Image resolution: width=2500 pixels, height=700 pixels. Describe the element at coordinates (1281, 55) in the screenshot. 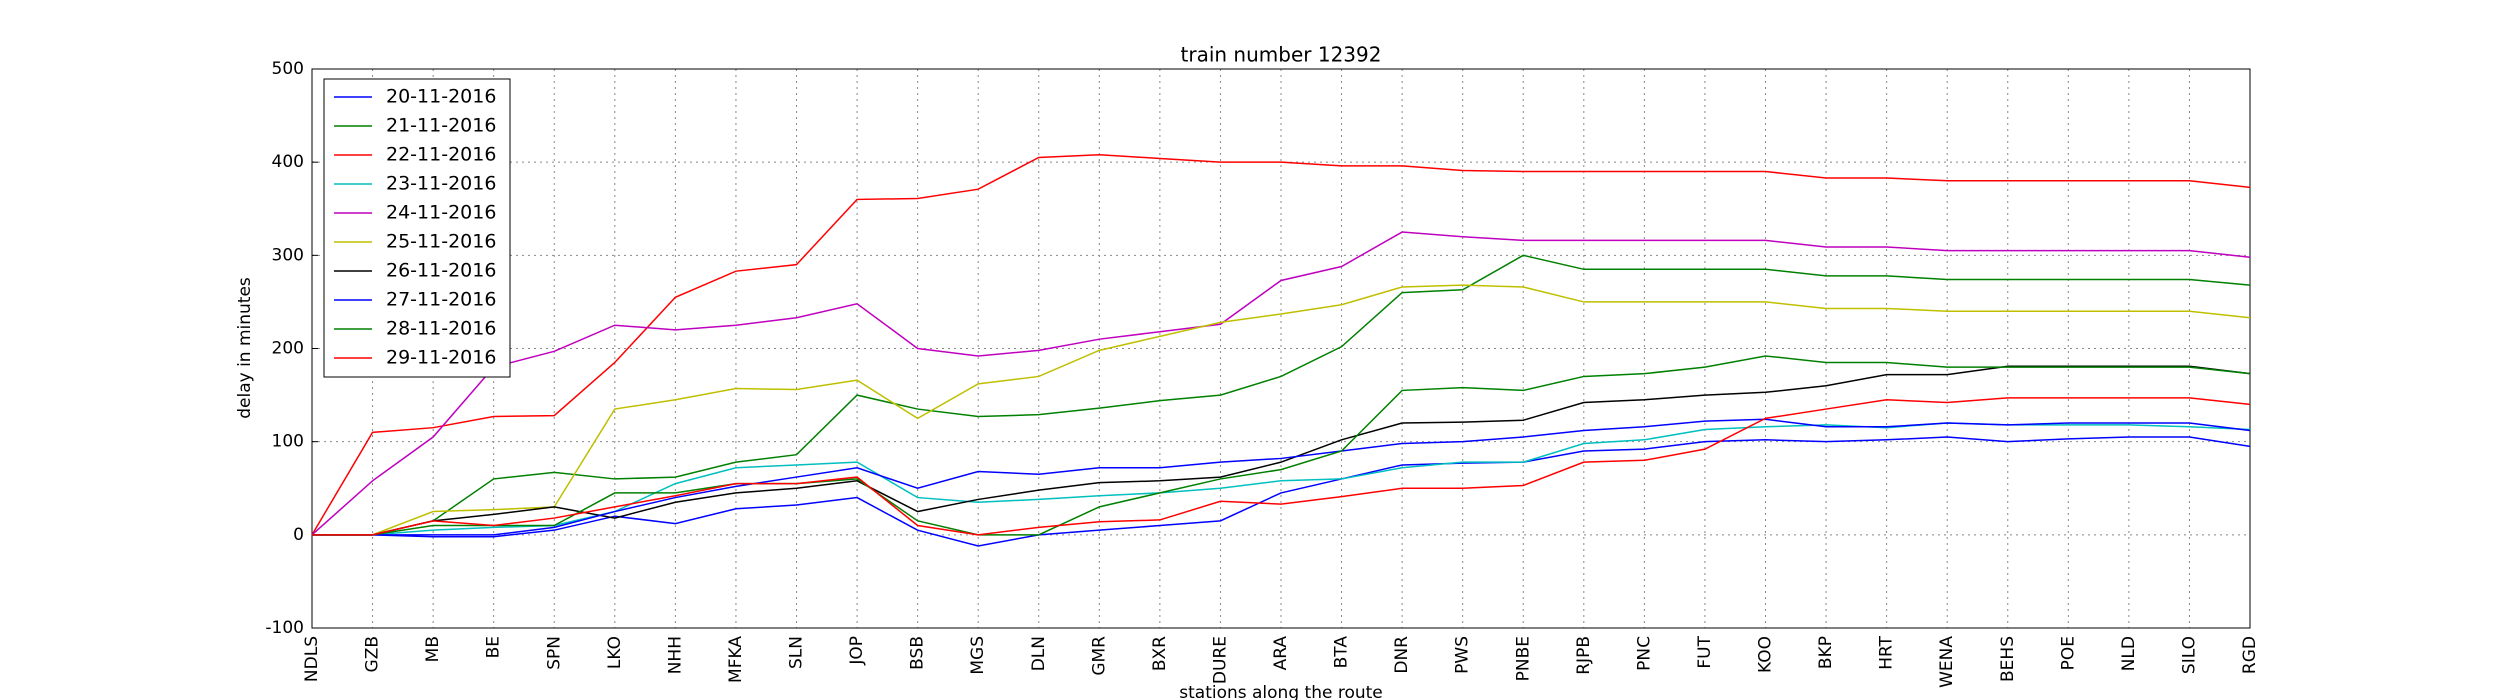

I see `chart-title: train number 12392` at that location.